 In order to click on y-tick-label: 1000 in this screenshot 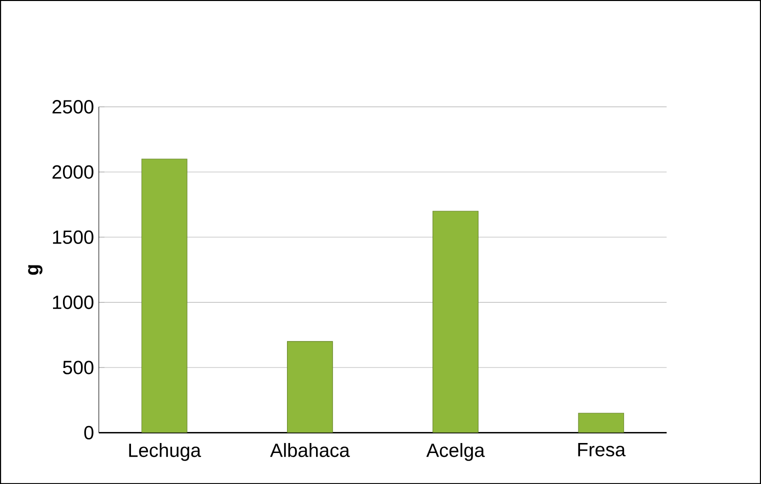, I will do `click(73, 302)`.